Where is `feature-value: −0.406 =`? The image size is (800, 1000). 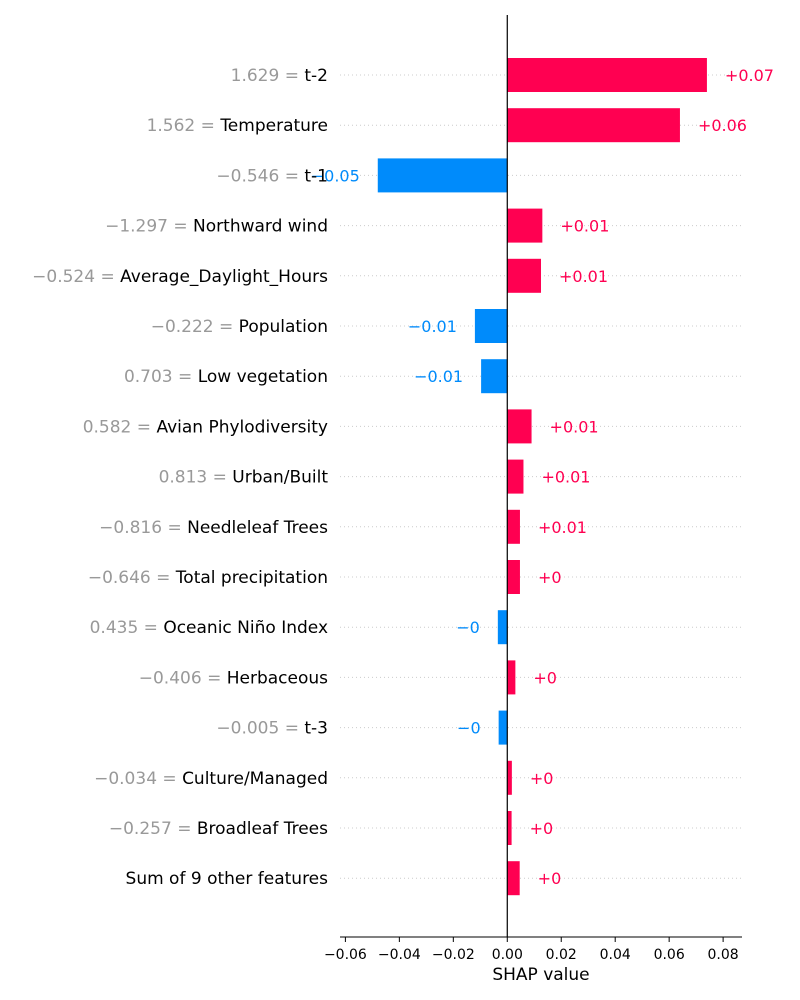 feature-value: −0.406 = is located at coordinates (183, 678).